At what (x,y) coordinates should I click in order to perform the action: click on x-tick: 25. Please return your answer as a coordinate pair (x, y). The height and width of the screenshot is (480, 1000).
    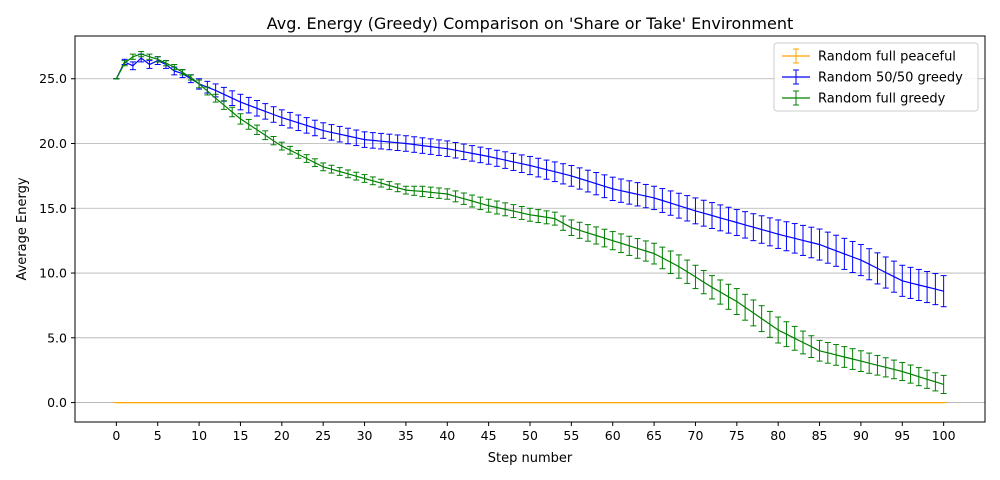
    Looking at the image, I should click on (323, 432).